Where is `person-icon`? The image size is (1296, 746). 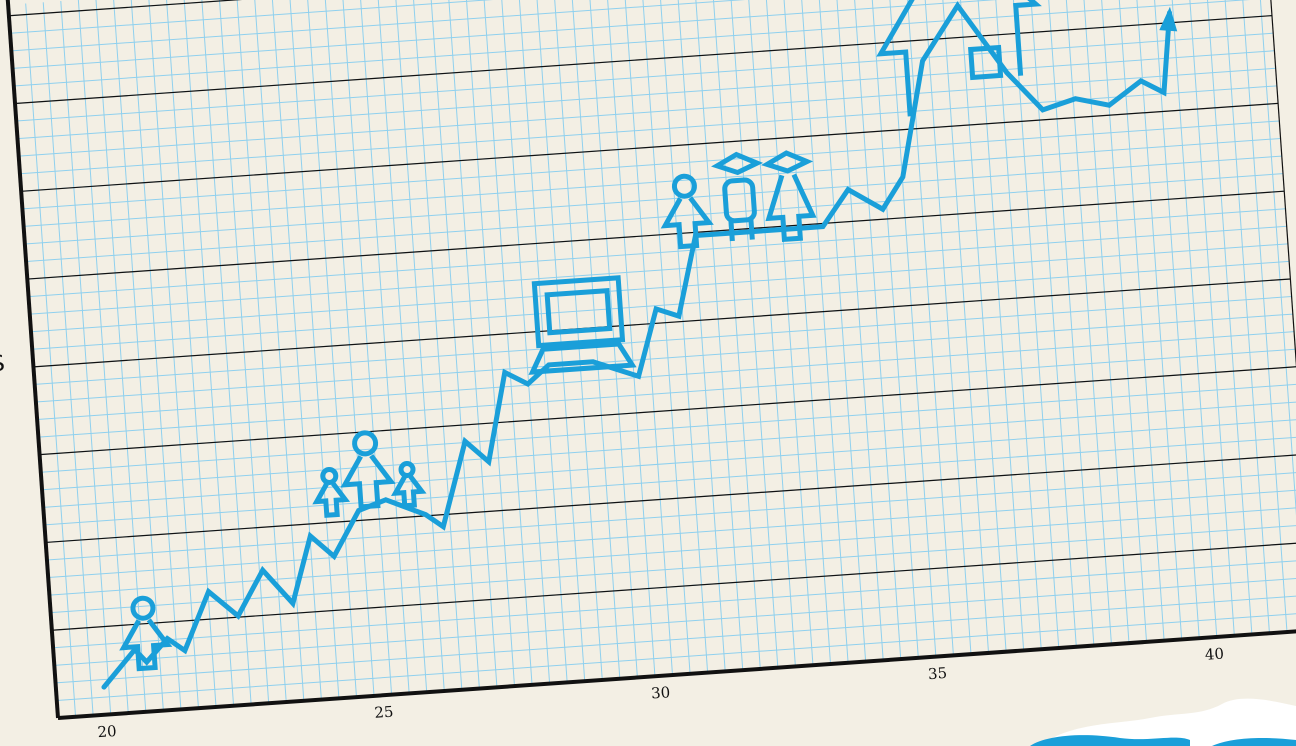 person-icon is located at coordinates (146, 633).